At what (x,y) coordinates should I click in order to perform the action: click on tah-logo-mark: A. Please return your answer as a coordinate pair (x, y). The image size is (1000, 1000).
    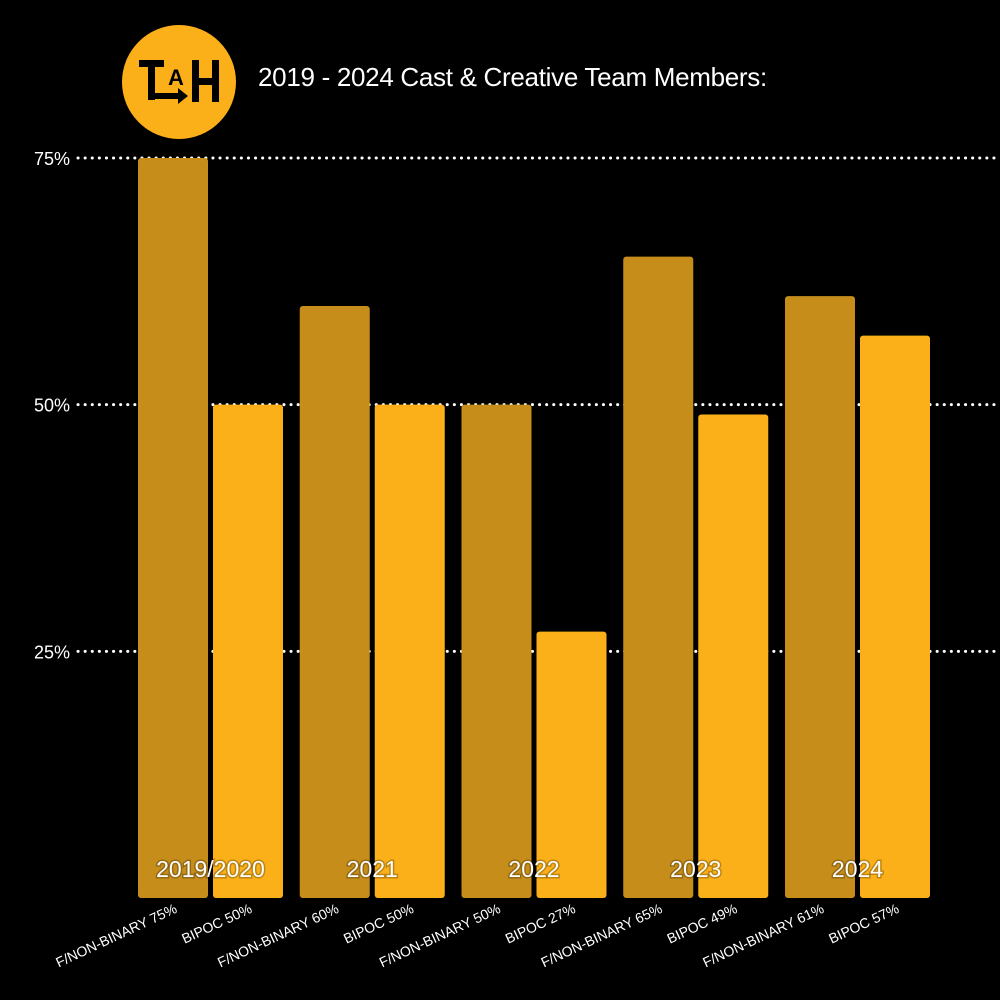
    Looking at the image, I should click on (179, 82).